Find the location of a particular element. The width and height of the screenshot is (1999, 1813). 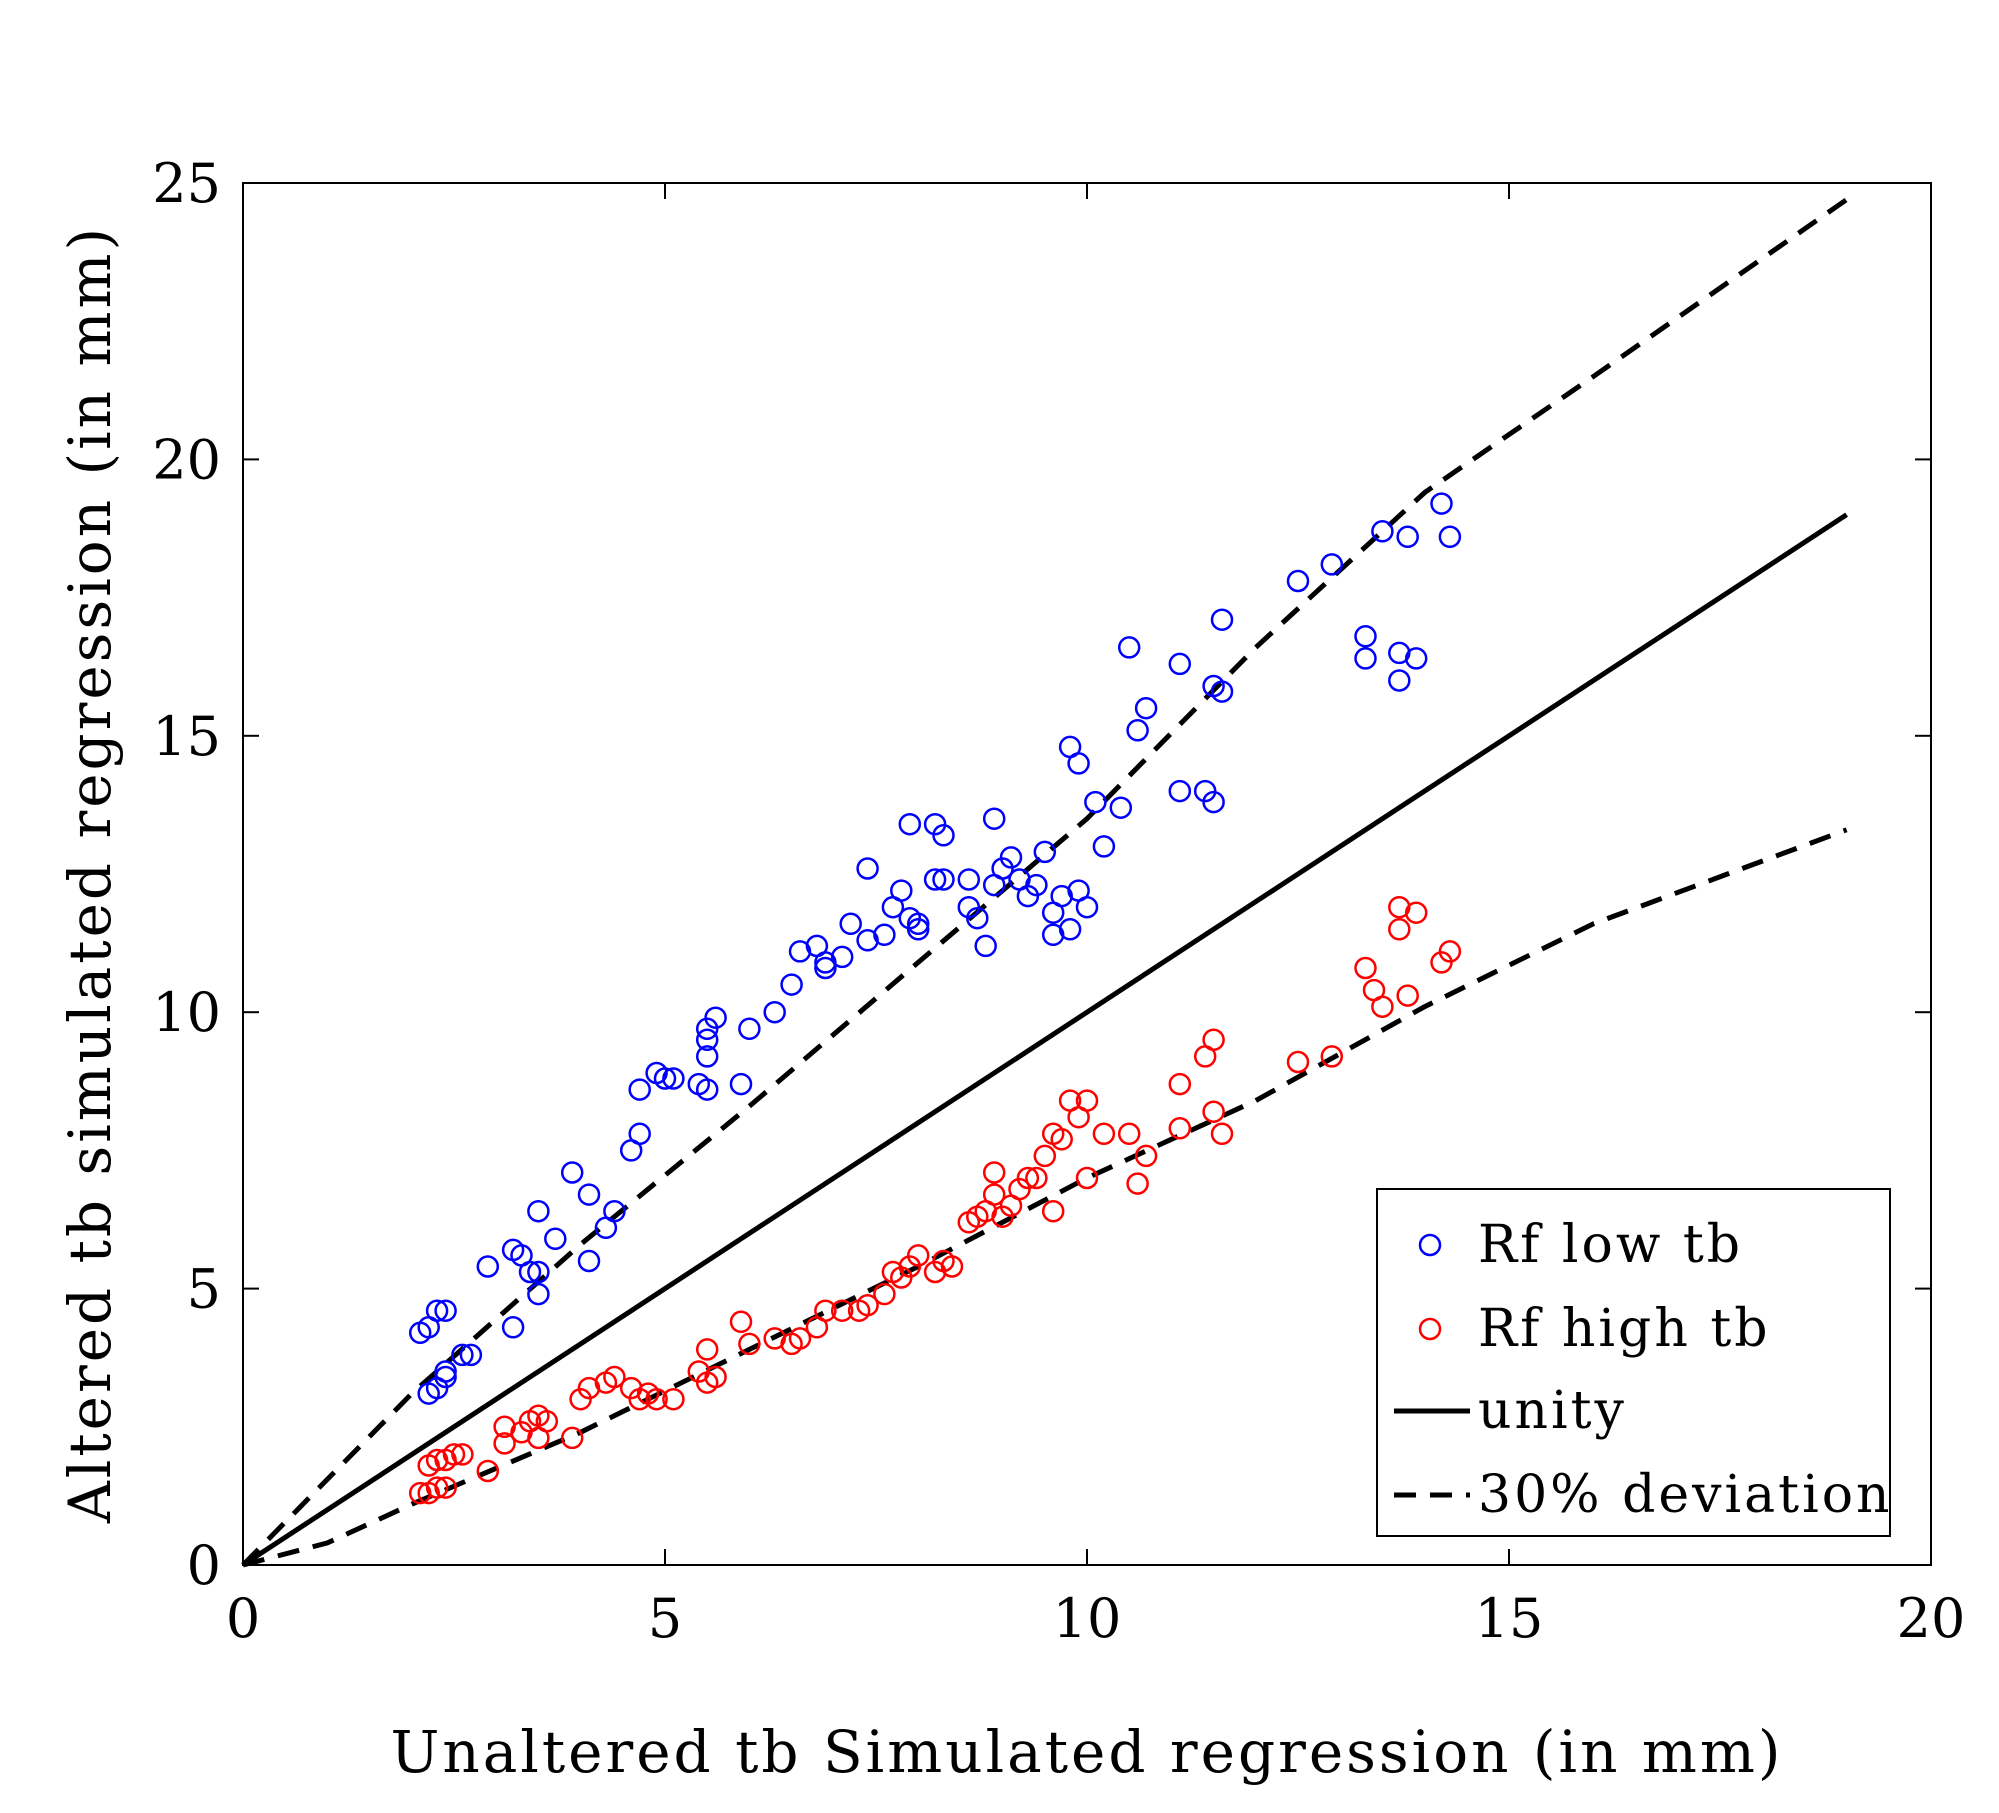

x-tick-label: 20 is located at coordinates (1931, 1618).